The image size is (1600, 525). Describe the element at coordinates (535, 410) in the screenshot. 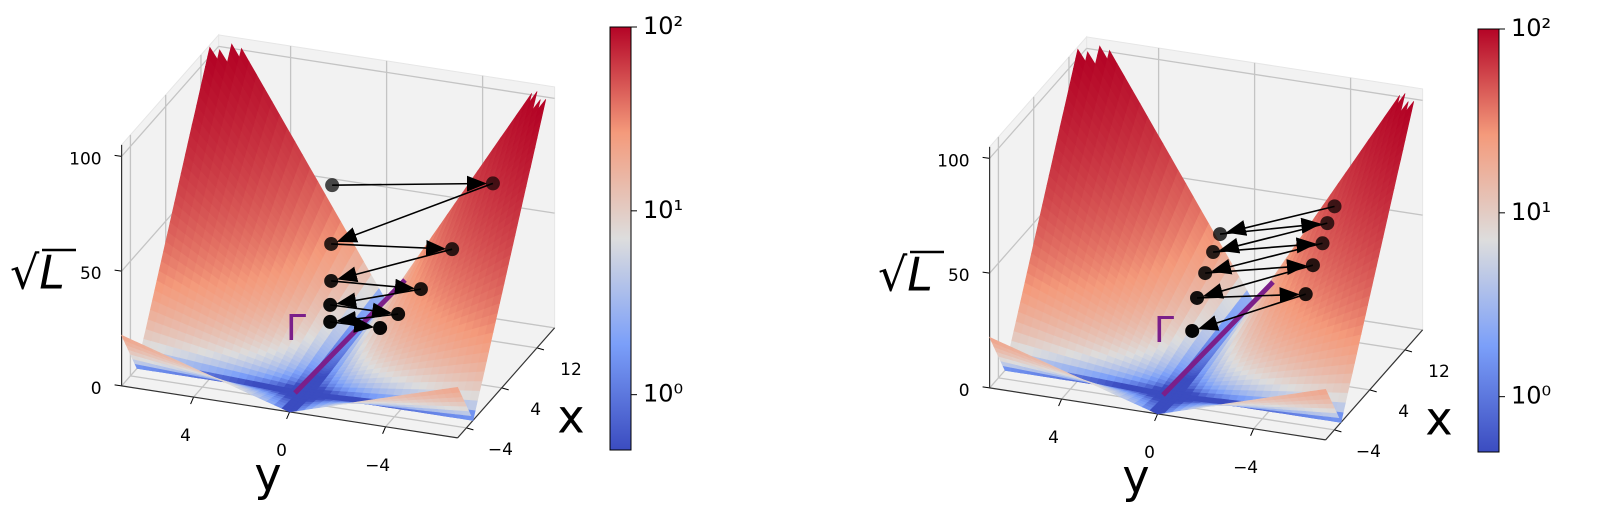

I see `x-tick-label: 4` at that location.